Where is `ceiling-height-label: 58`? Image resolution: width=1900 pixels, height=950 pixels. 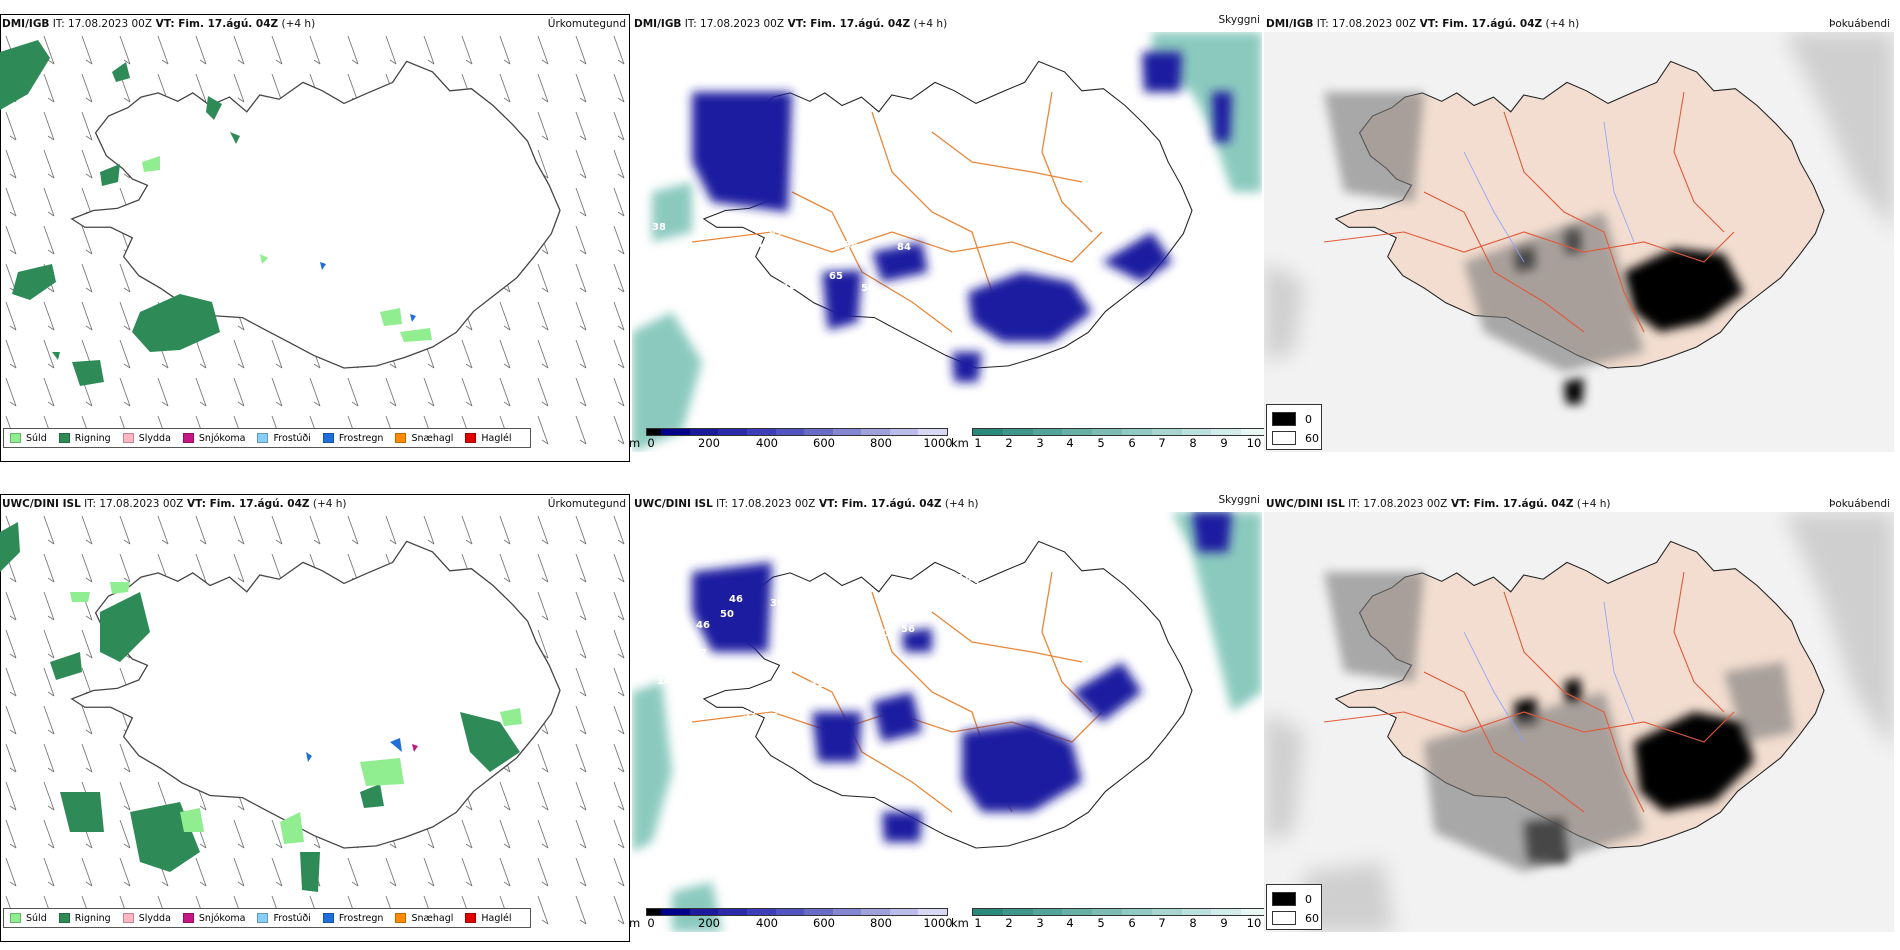
ceiling-height-label: 58 is located at coordinates (729, 246).